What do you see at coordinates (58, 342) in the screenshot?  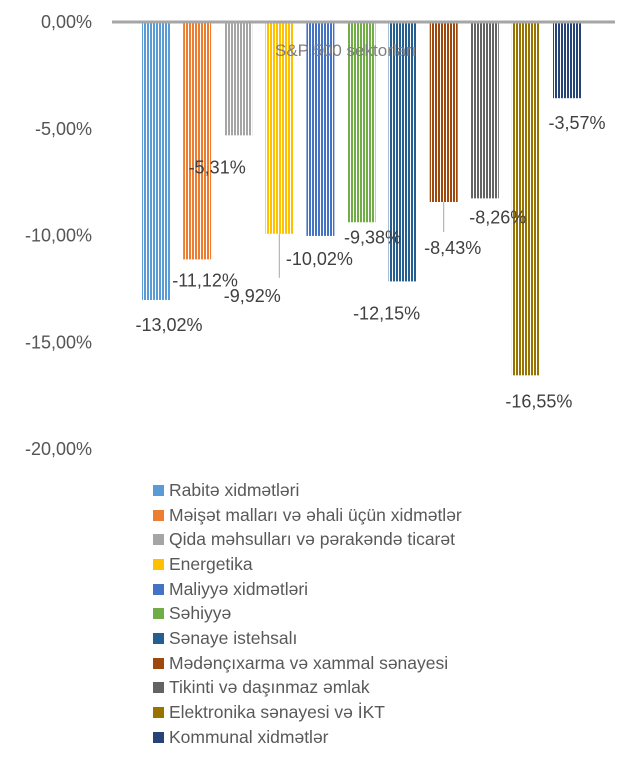 I see `y-tick-label-4: -15,00%` at bounding box center [58, 342].